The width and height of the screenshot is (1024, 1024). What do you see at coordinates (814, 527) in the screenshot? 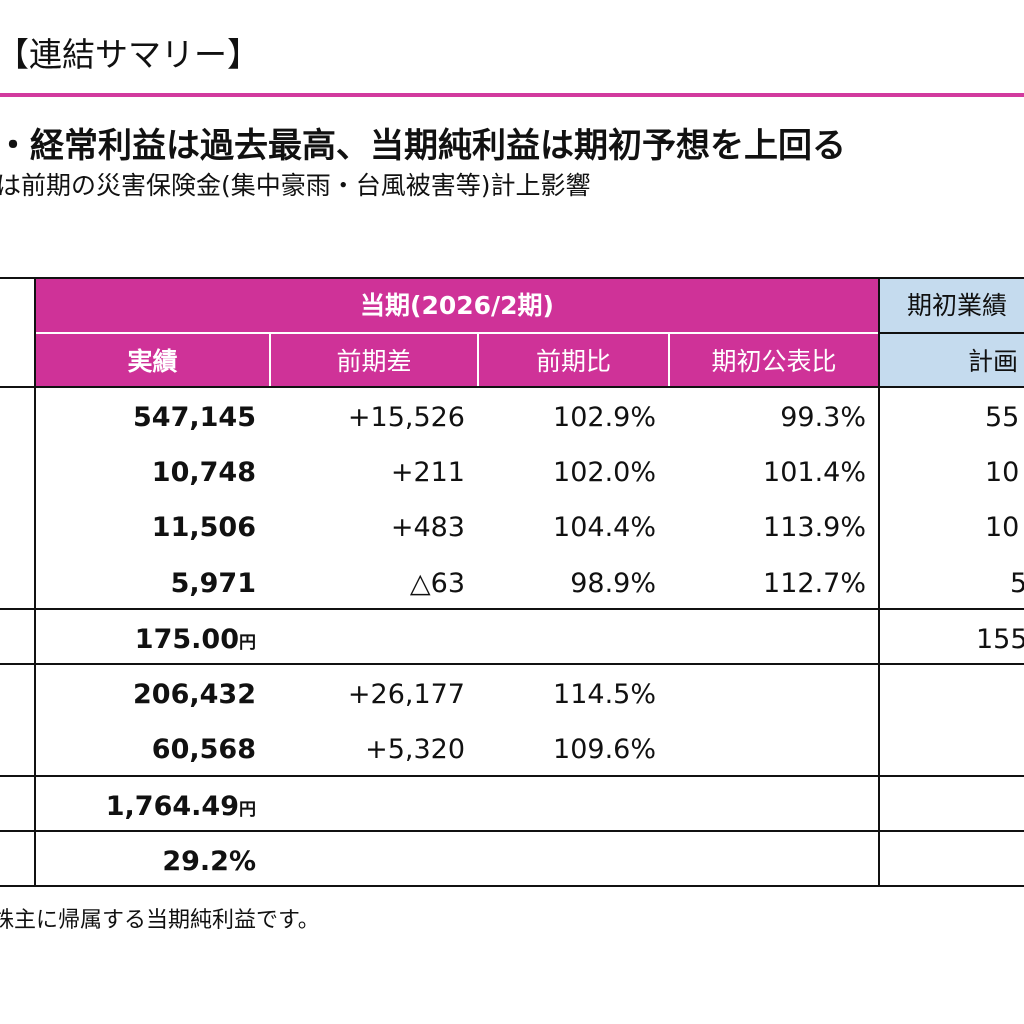
I see `cell-vs-forecast-value: 113.9%` at bounding box center [814, 527].